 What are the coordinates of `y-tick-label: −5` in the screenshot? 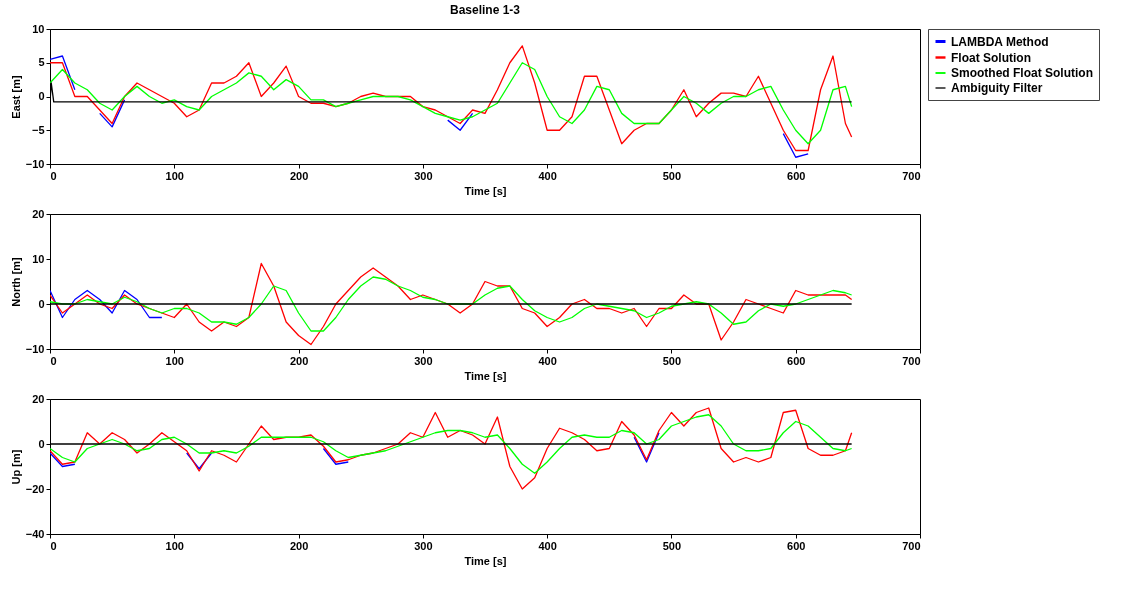 It's located at (38, 129).